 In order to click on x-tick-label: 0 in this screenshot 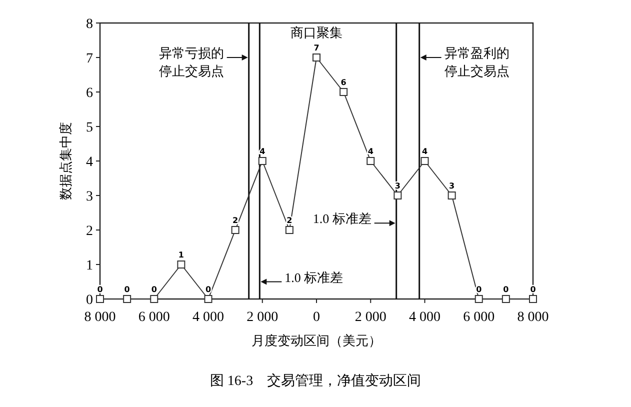, I will do `click(316, 317)`.